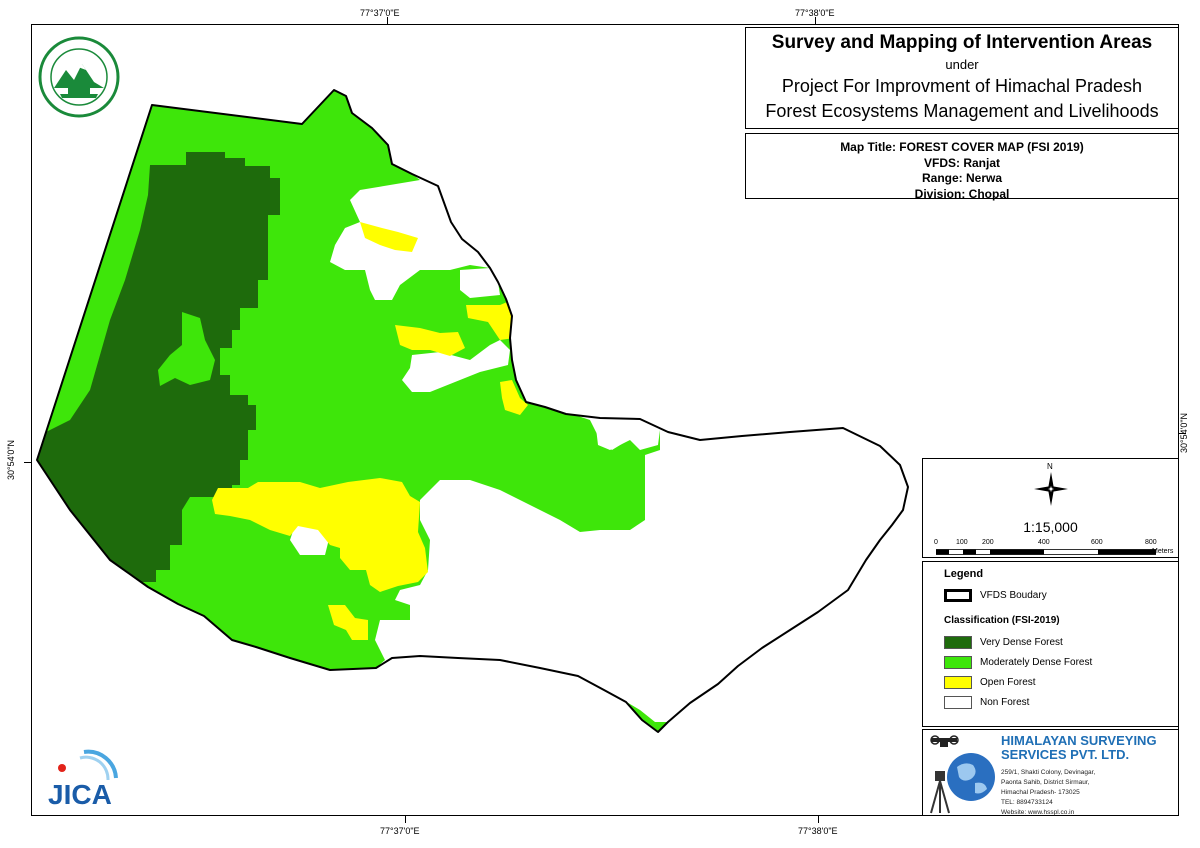  What do you see at coordinates (962, 178) in the screenshot?
I see `range-name: Range: Nerwa` at bounding box center [962, 178].